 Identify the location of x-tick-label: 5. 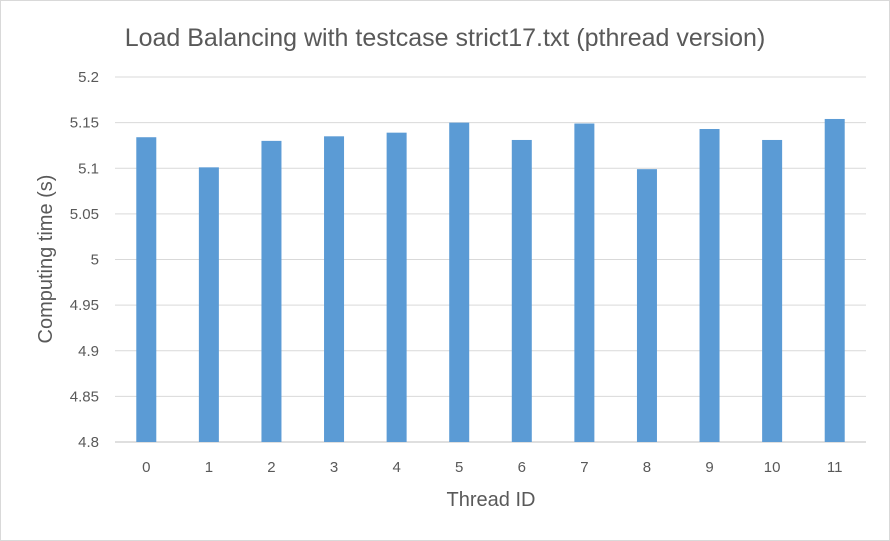
(459, 467).